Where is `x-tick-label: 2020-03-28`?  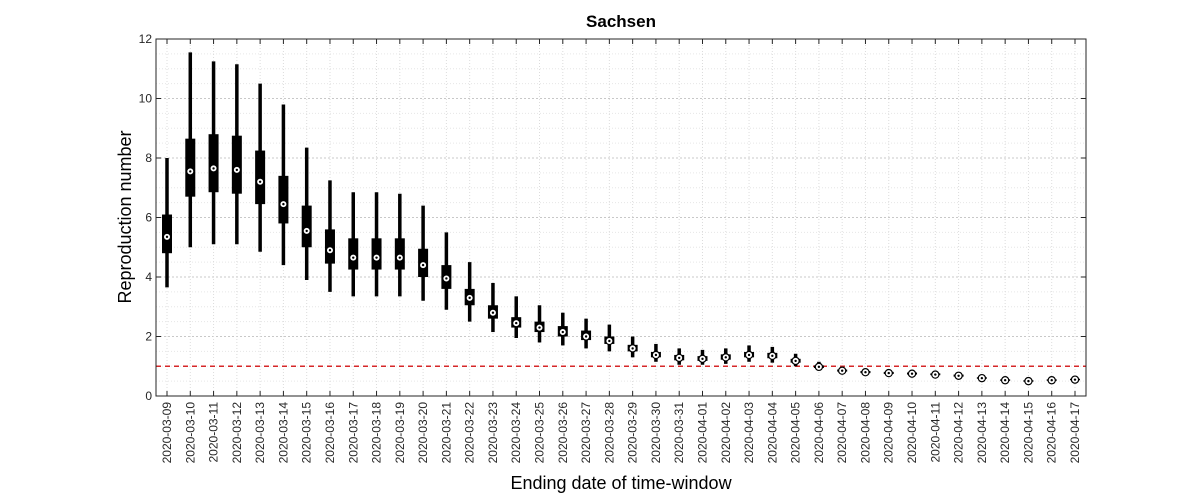 x-tick-label: 2020-03-28 is located at coordinates (609, 433).